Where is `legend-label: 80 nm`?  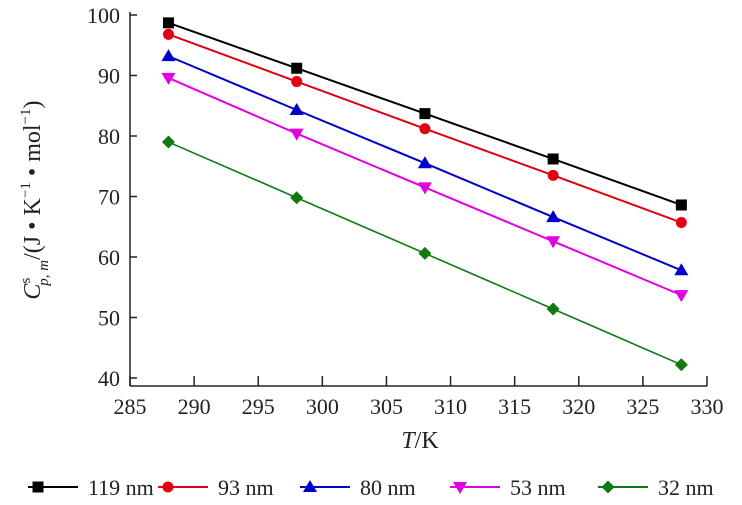
legend-label: 80 nm is located at coordinates (388, 487).